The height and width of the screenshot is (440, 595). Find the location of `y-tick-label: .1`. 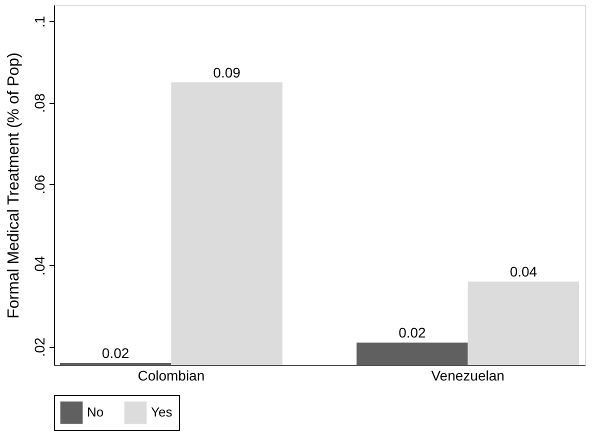

y-tick-label: .1 is located at coordinates (40, 22).